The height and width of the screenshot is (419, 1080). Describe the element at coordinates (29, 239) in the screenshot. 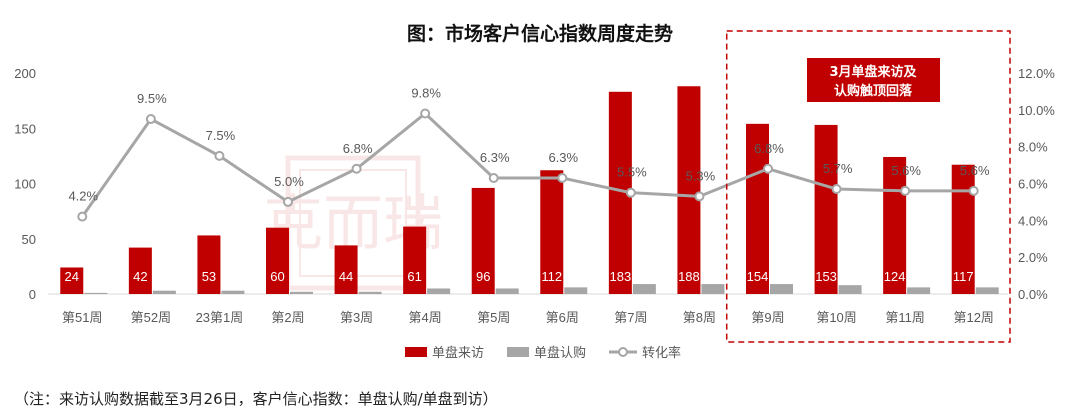

I see `y-left-tick-label: 50` at that location.